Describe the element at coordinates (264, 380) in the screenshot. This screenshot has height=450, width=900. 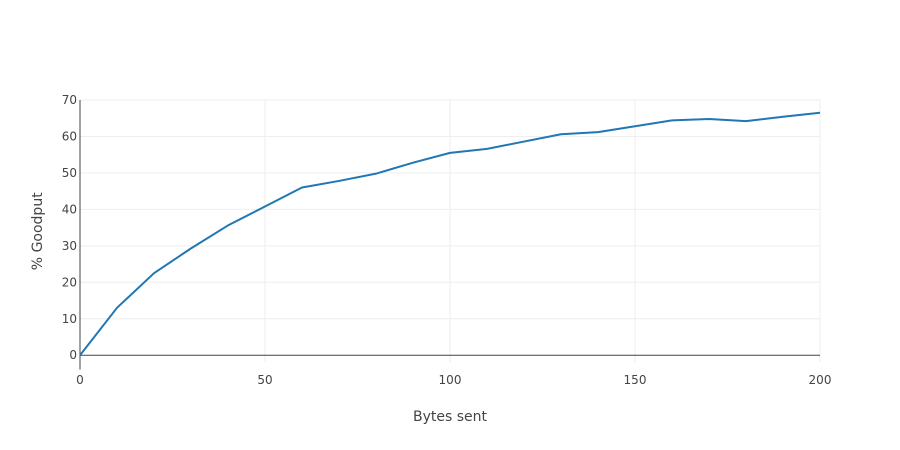
I see `x-tick-label: 50` at that location.